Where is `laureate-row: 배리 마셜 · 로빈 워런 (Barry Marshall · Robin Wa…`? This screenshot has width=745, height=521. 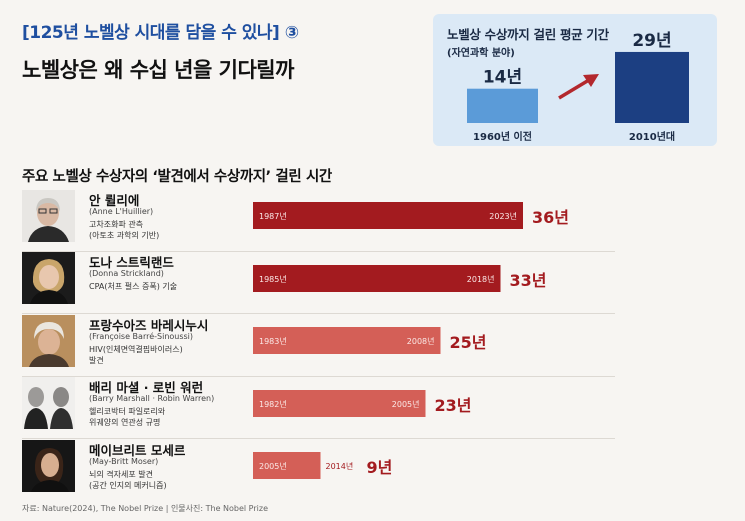 laureate-row: 배리 마셜 · 로빈 워런 (Barry Marshall · Robin Wa… is located at coordinates (318, 408).